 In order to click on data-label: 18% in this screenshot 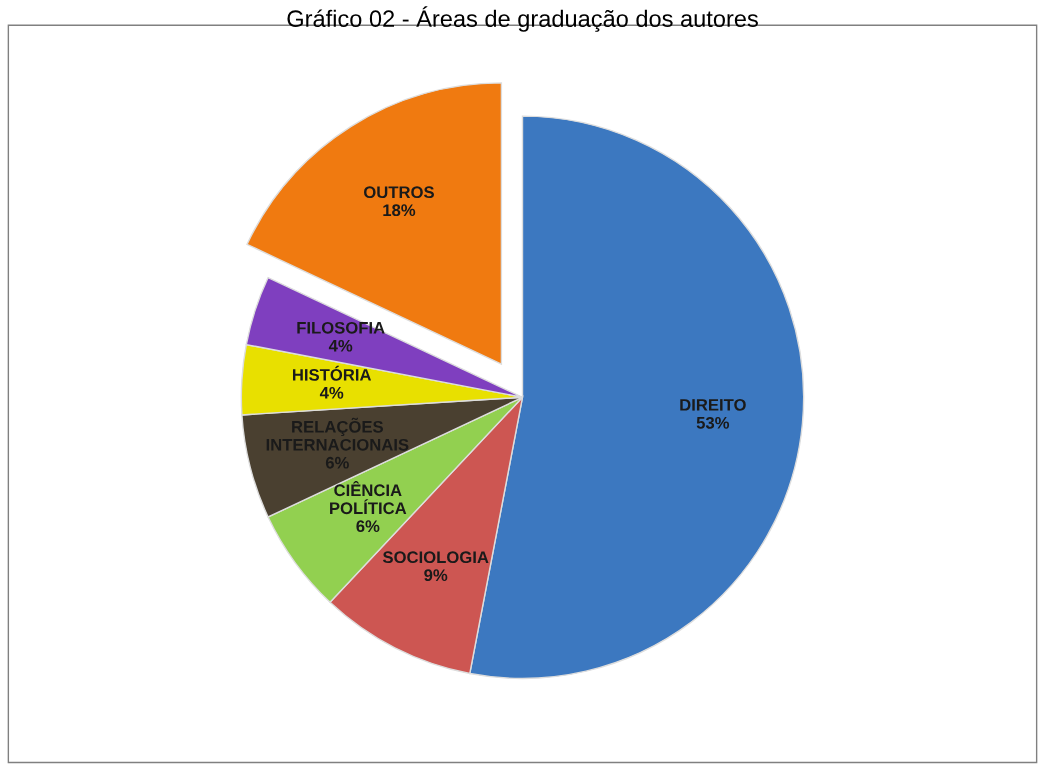, I will do `click(399, 210)`.